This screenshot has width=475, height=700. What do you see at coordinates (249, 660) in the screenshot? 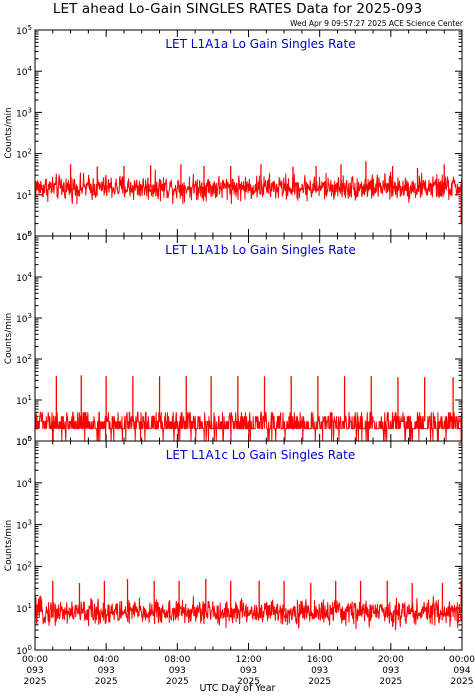
I see `x-tick-time: 12:00` at bounding box center [249, 660].